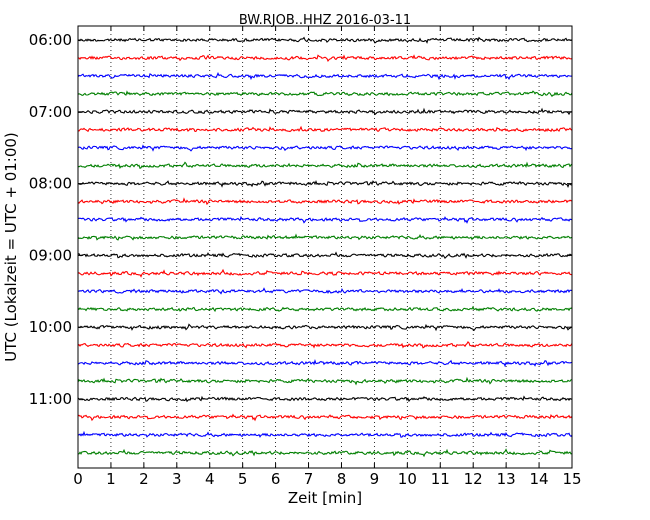 This screenshot has height=520, width=650. What do you see at coordinates (342, 479) in the screenshot?
I see `x-tick-label-8: 8` at bounding box center [342, 479].